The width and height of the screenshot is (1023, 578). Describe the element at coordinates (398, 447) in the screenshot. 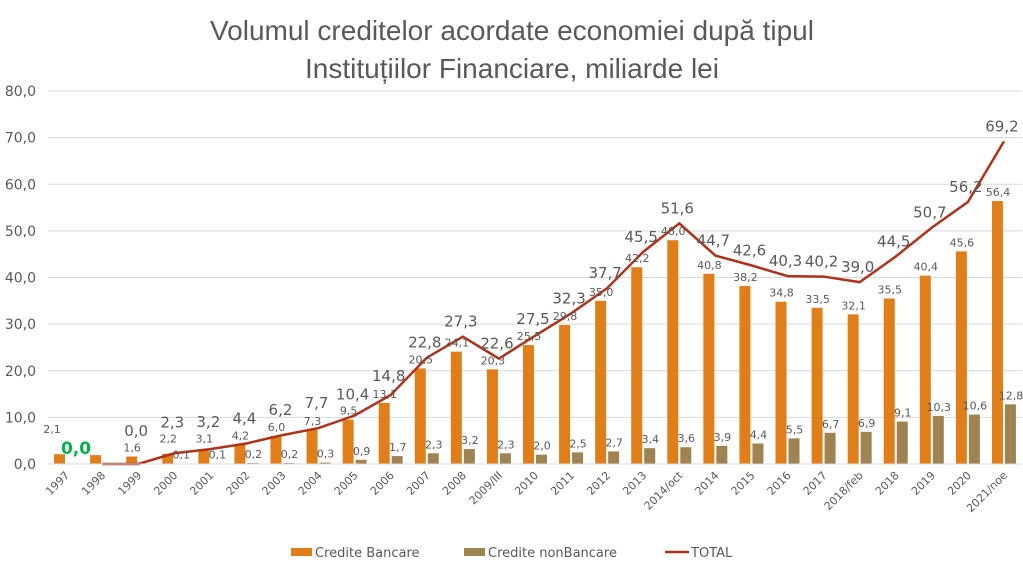

I see `data-label-nonbank: 1,7` at that location.